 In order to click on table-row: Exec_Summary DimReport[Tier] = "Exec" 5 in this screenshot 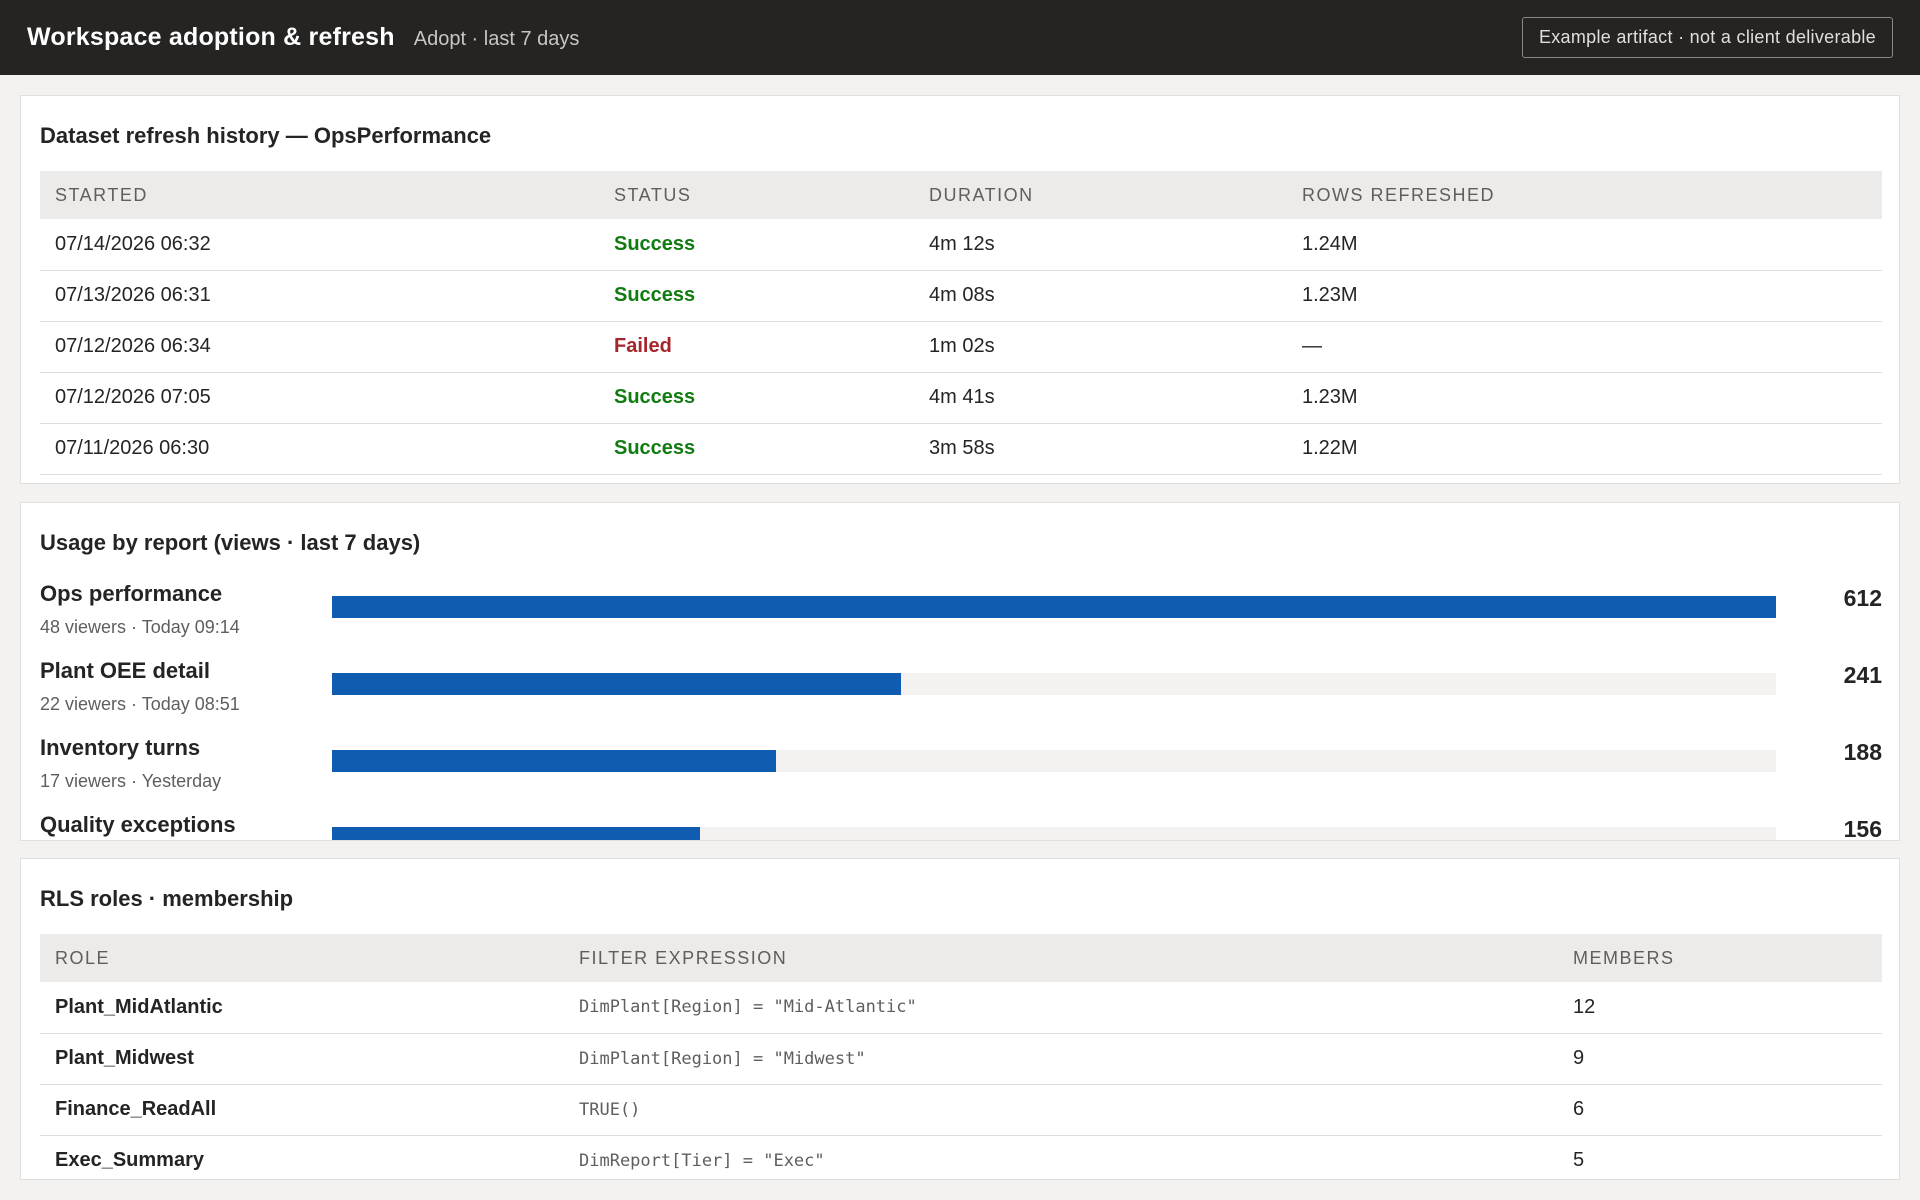, I will do `click(961, 1157)`.